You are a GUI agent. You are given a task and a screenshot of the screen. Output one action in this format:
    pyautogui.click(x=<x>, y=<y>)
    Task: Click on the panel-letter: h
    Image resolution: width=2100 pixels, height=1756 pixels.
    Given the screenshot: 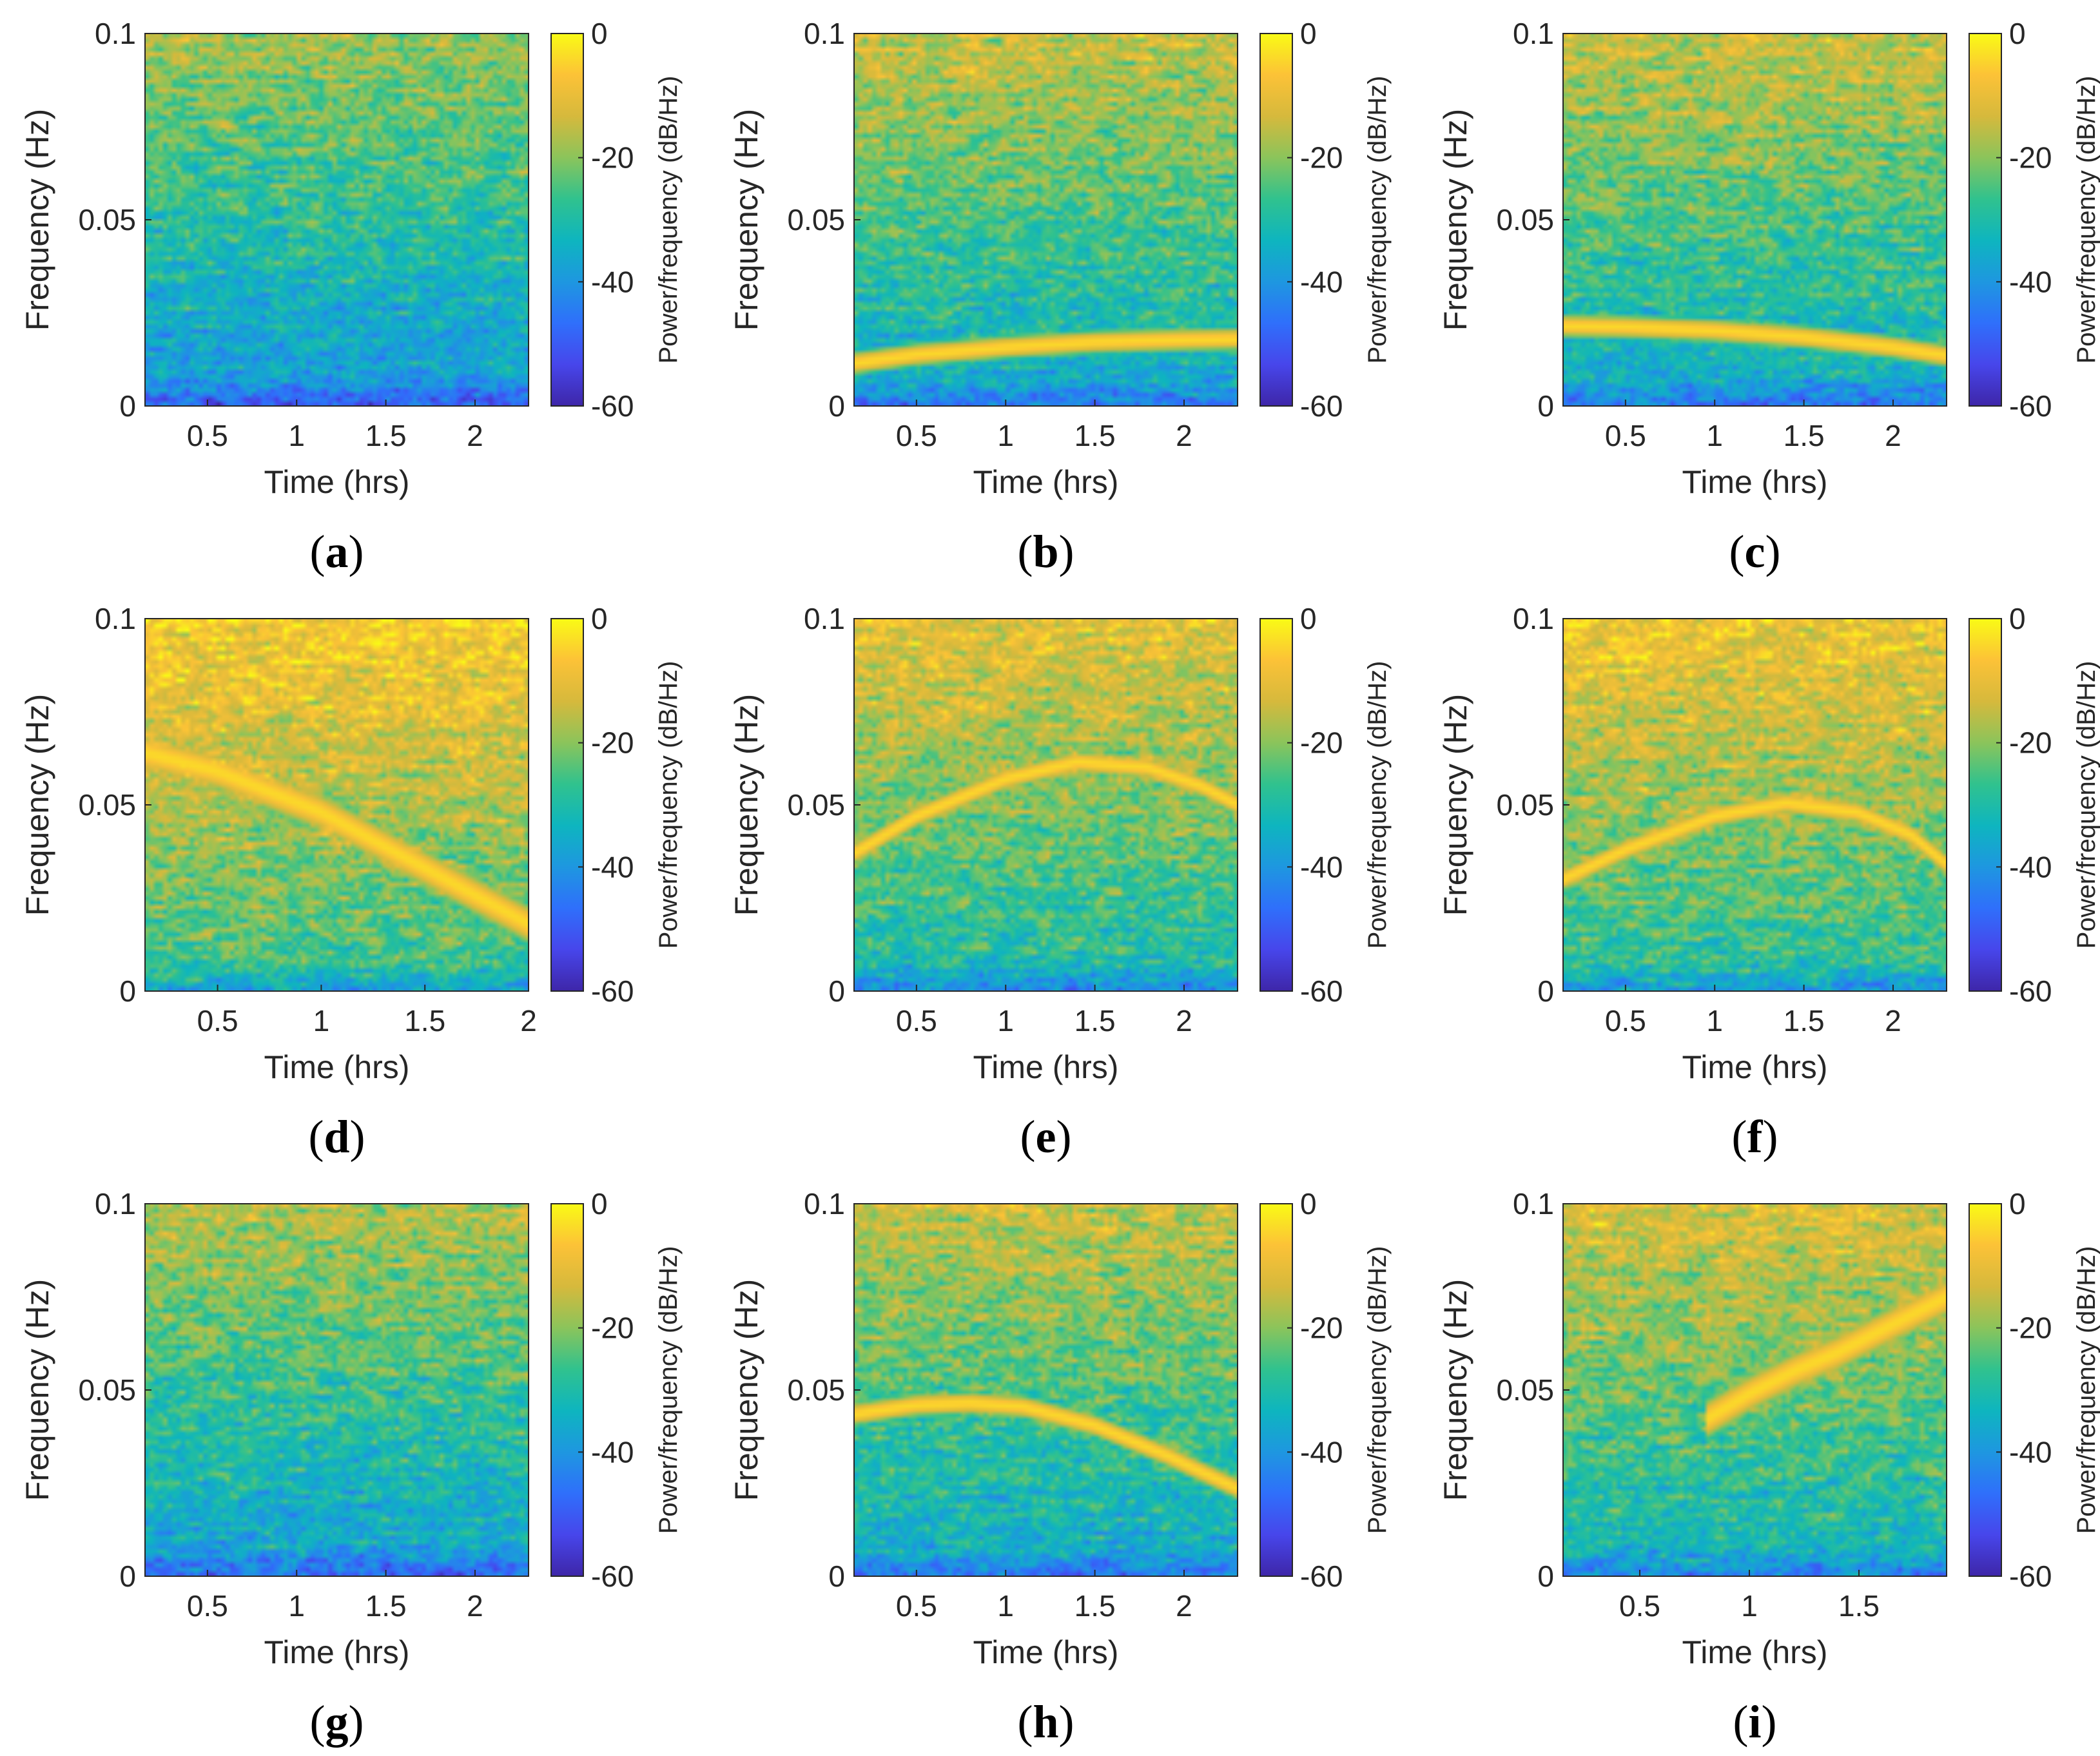 What is the action you would take?
    pyautogui.click(x=1045, y=1722)
    